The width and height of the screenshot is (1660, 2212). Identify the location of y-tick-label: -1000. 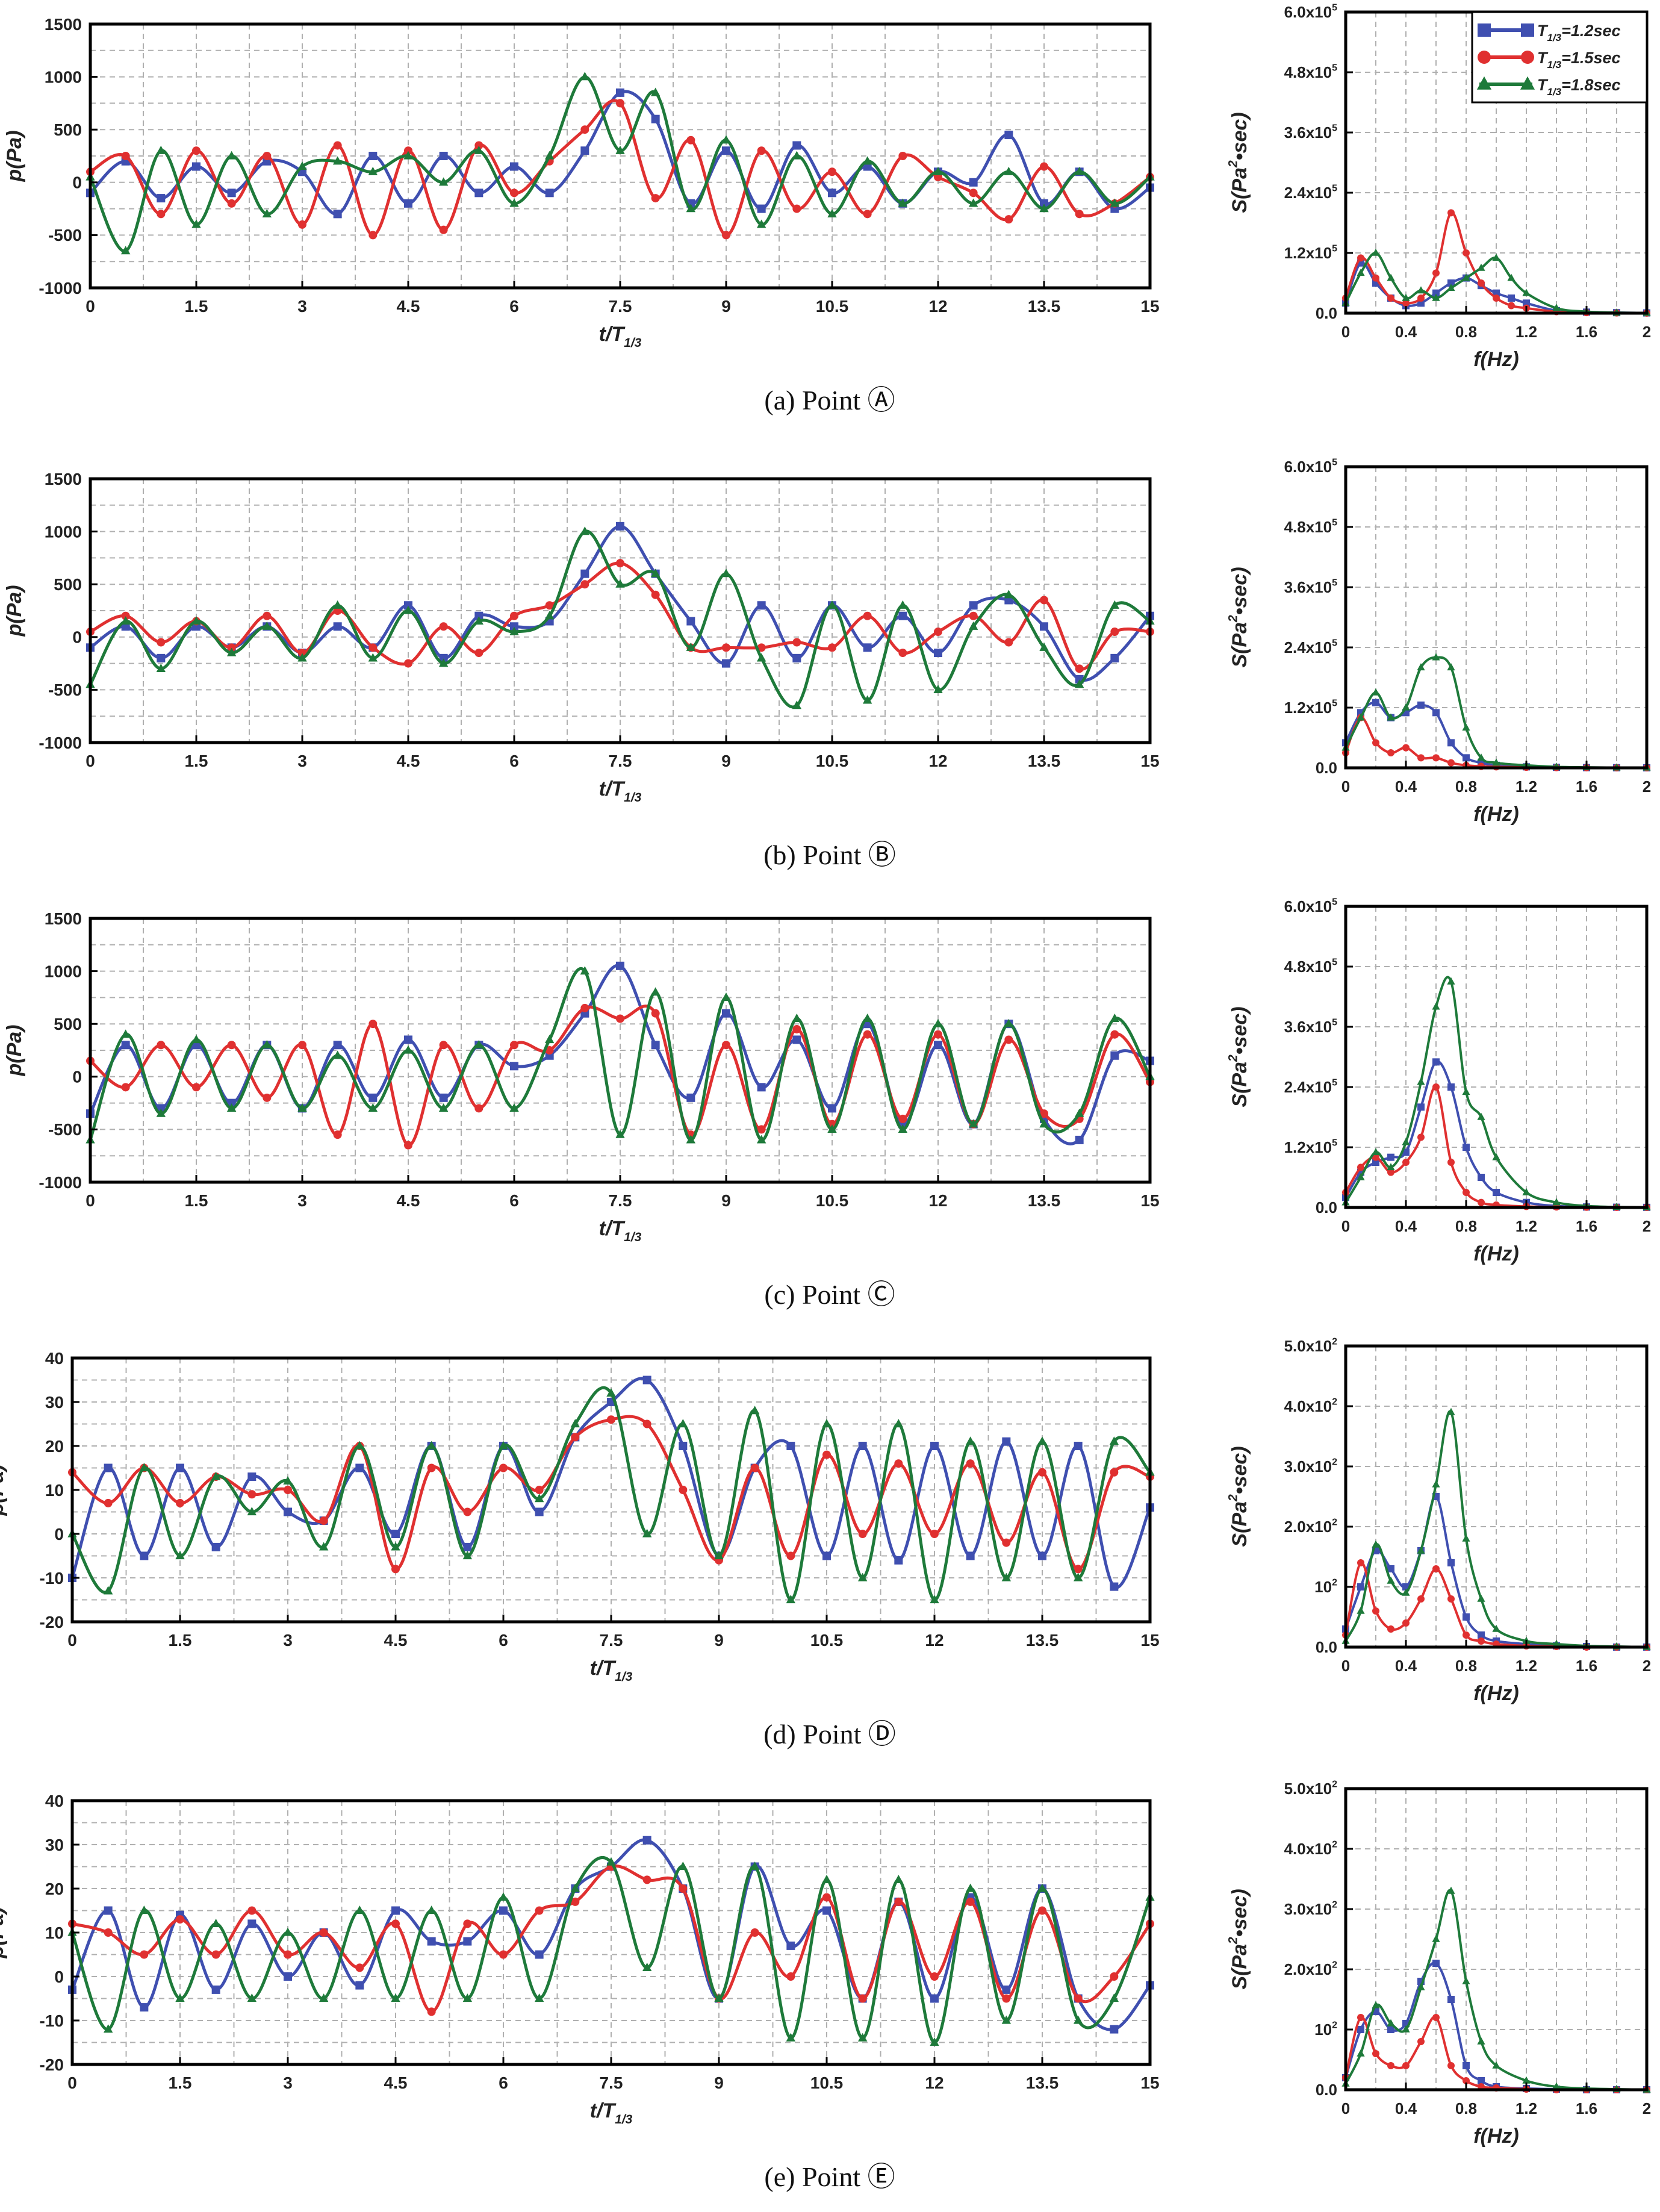
(60, 1183).